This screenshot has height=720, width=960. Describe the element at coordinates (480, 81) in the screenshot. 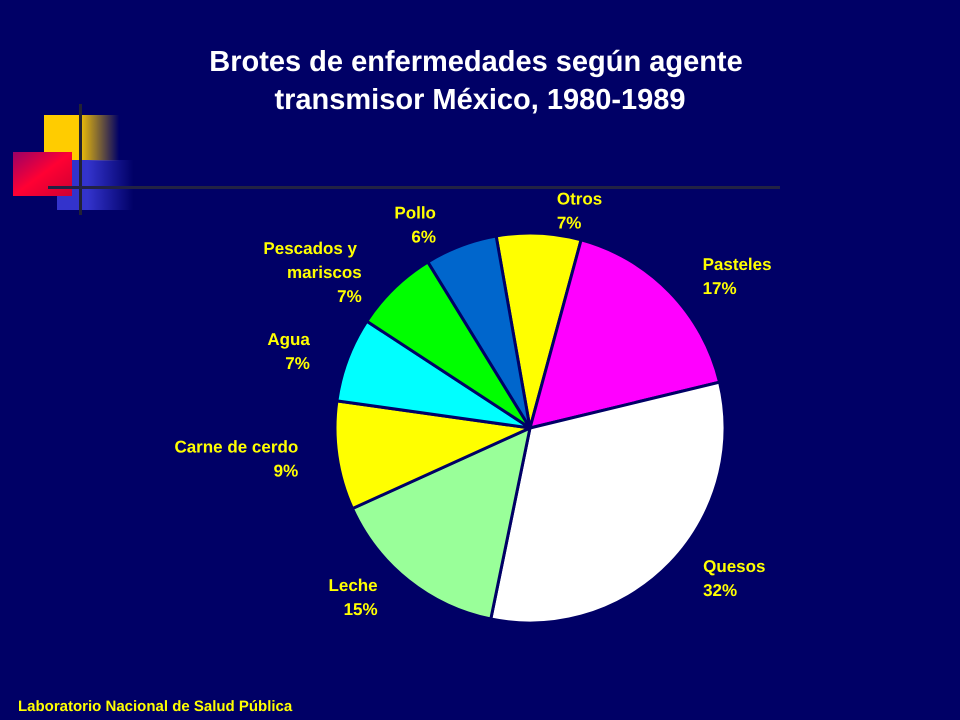

I see `chart-title: Brotes de enfermedades según agente transmisor México, 1980-1989` at that location.